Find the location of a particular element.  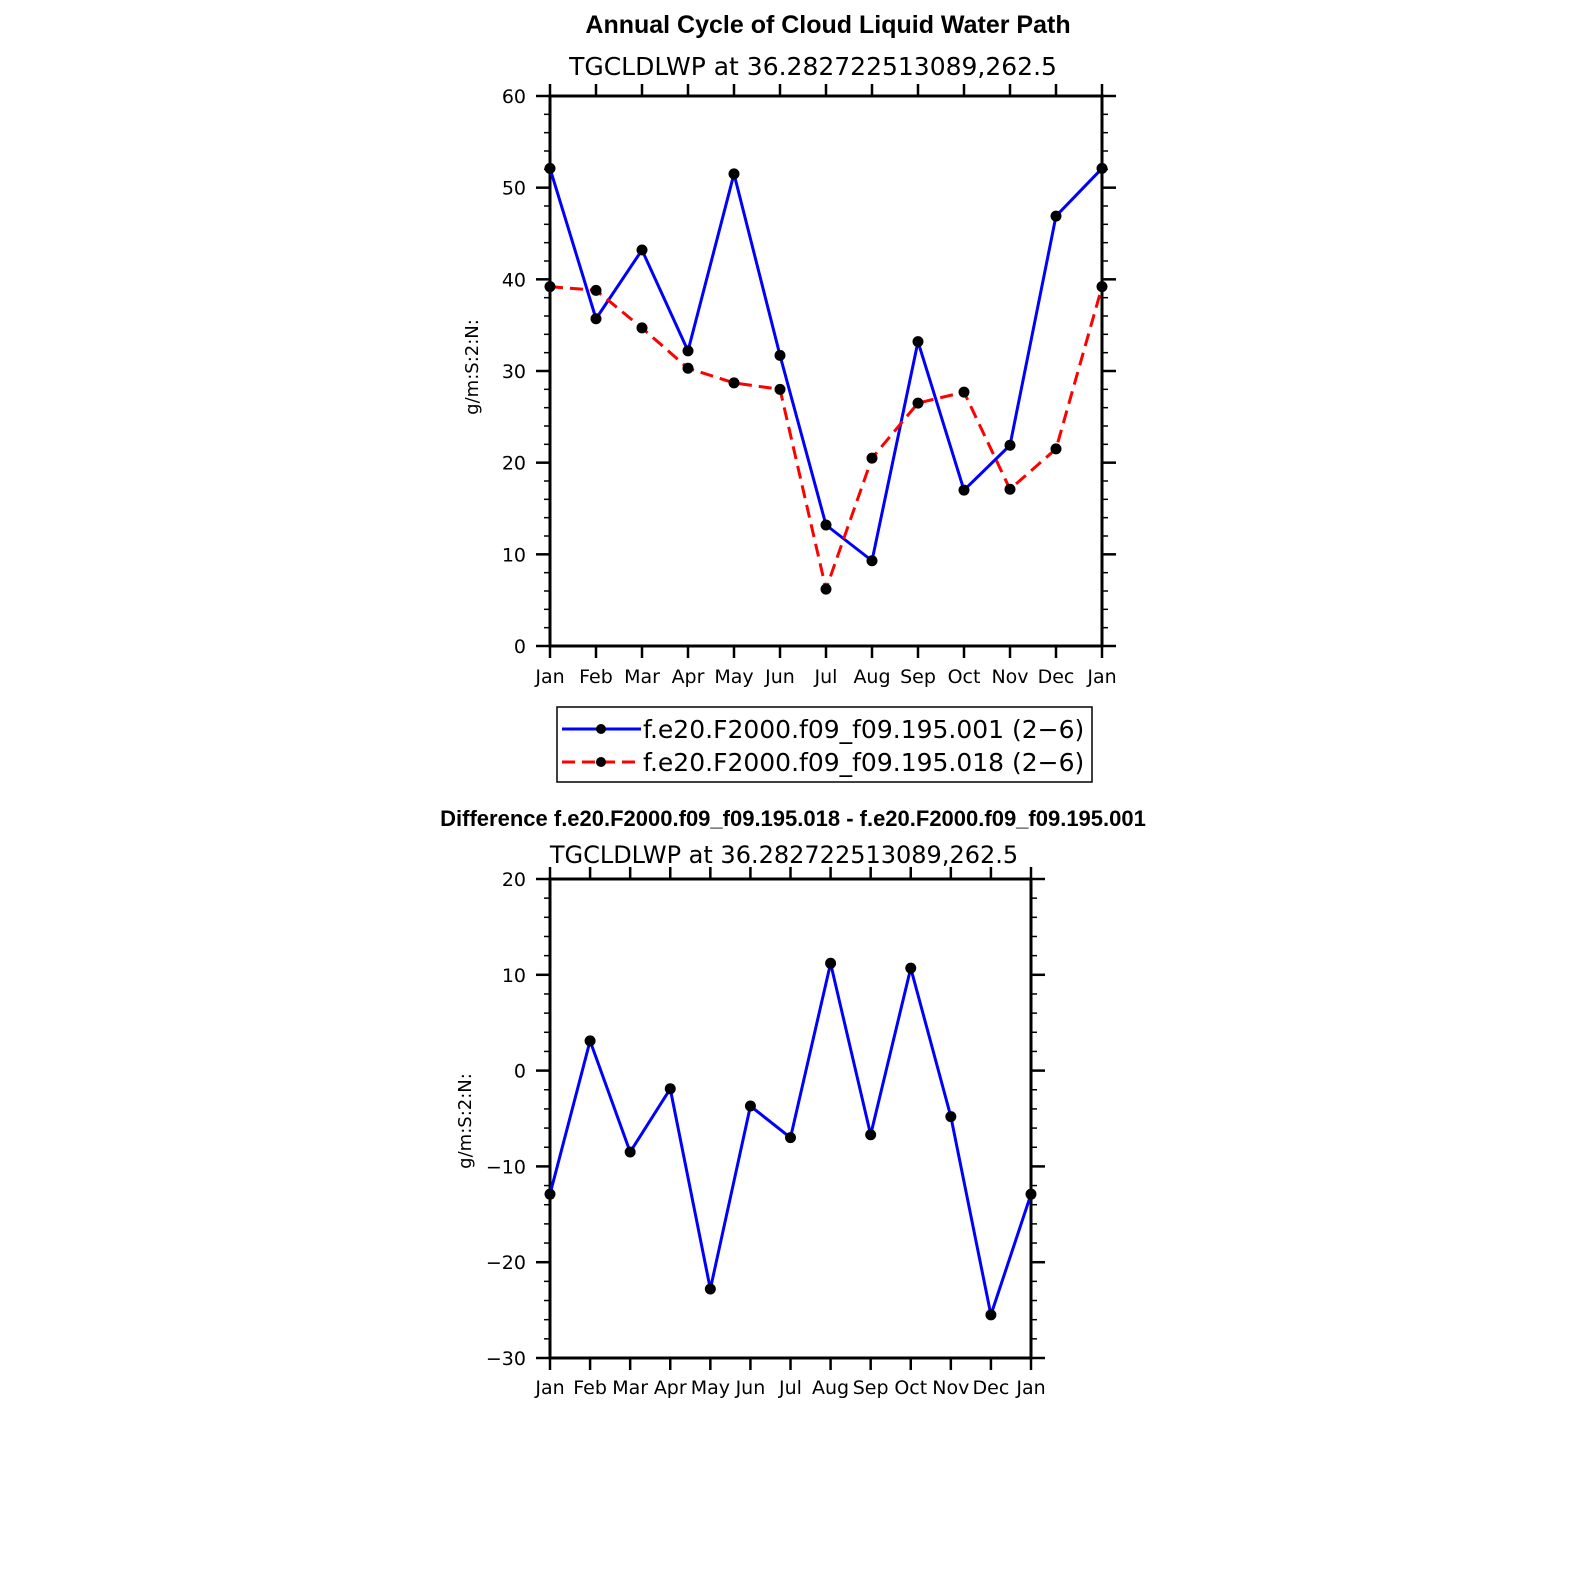

y-tick-label: −10 is located at coordinates (506, 1167).